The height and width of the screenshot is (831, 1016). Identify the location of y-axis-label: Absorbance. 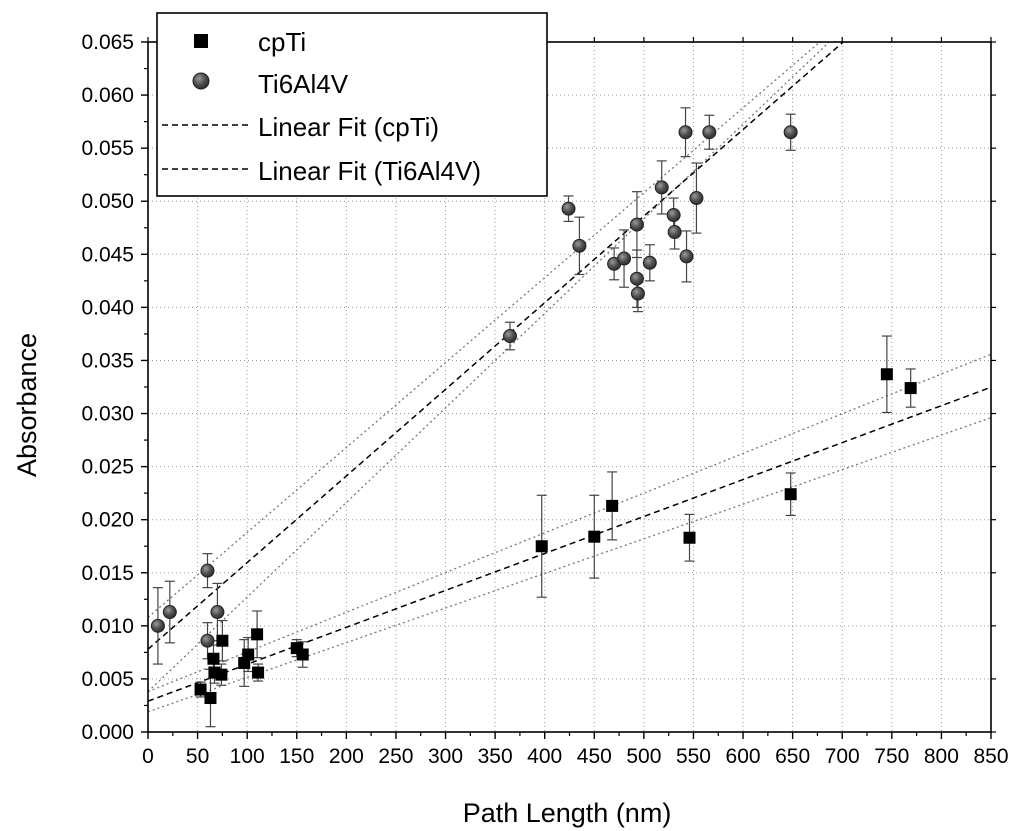
(27, 405).